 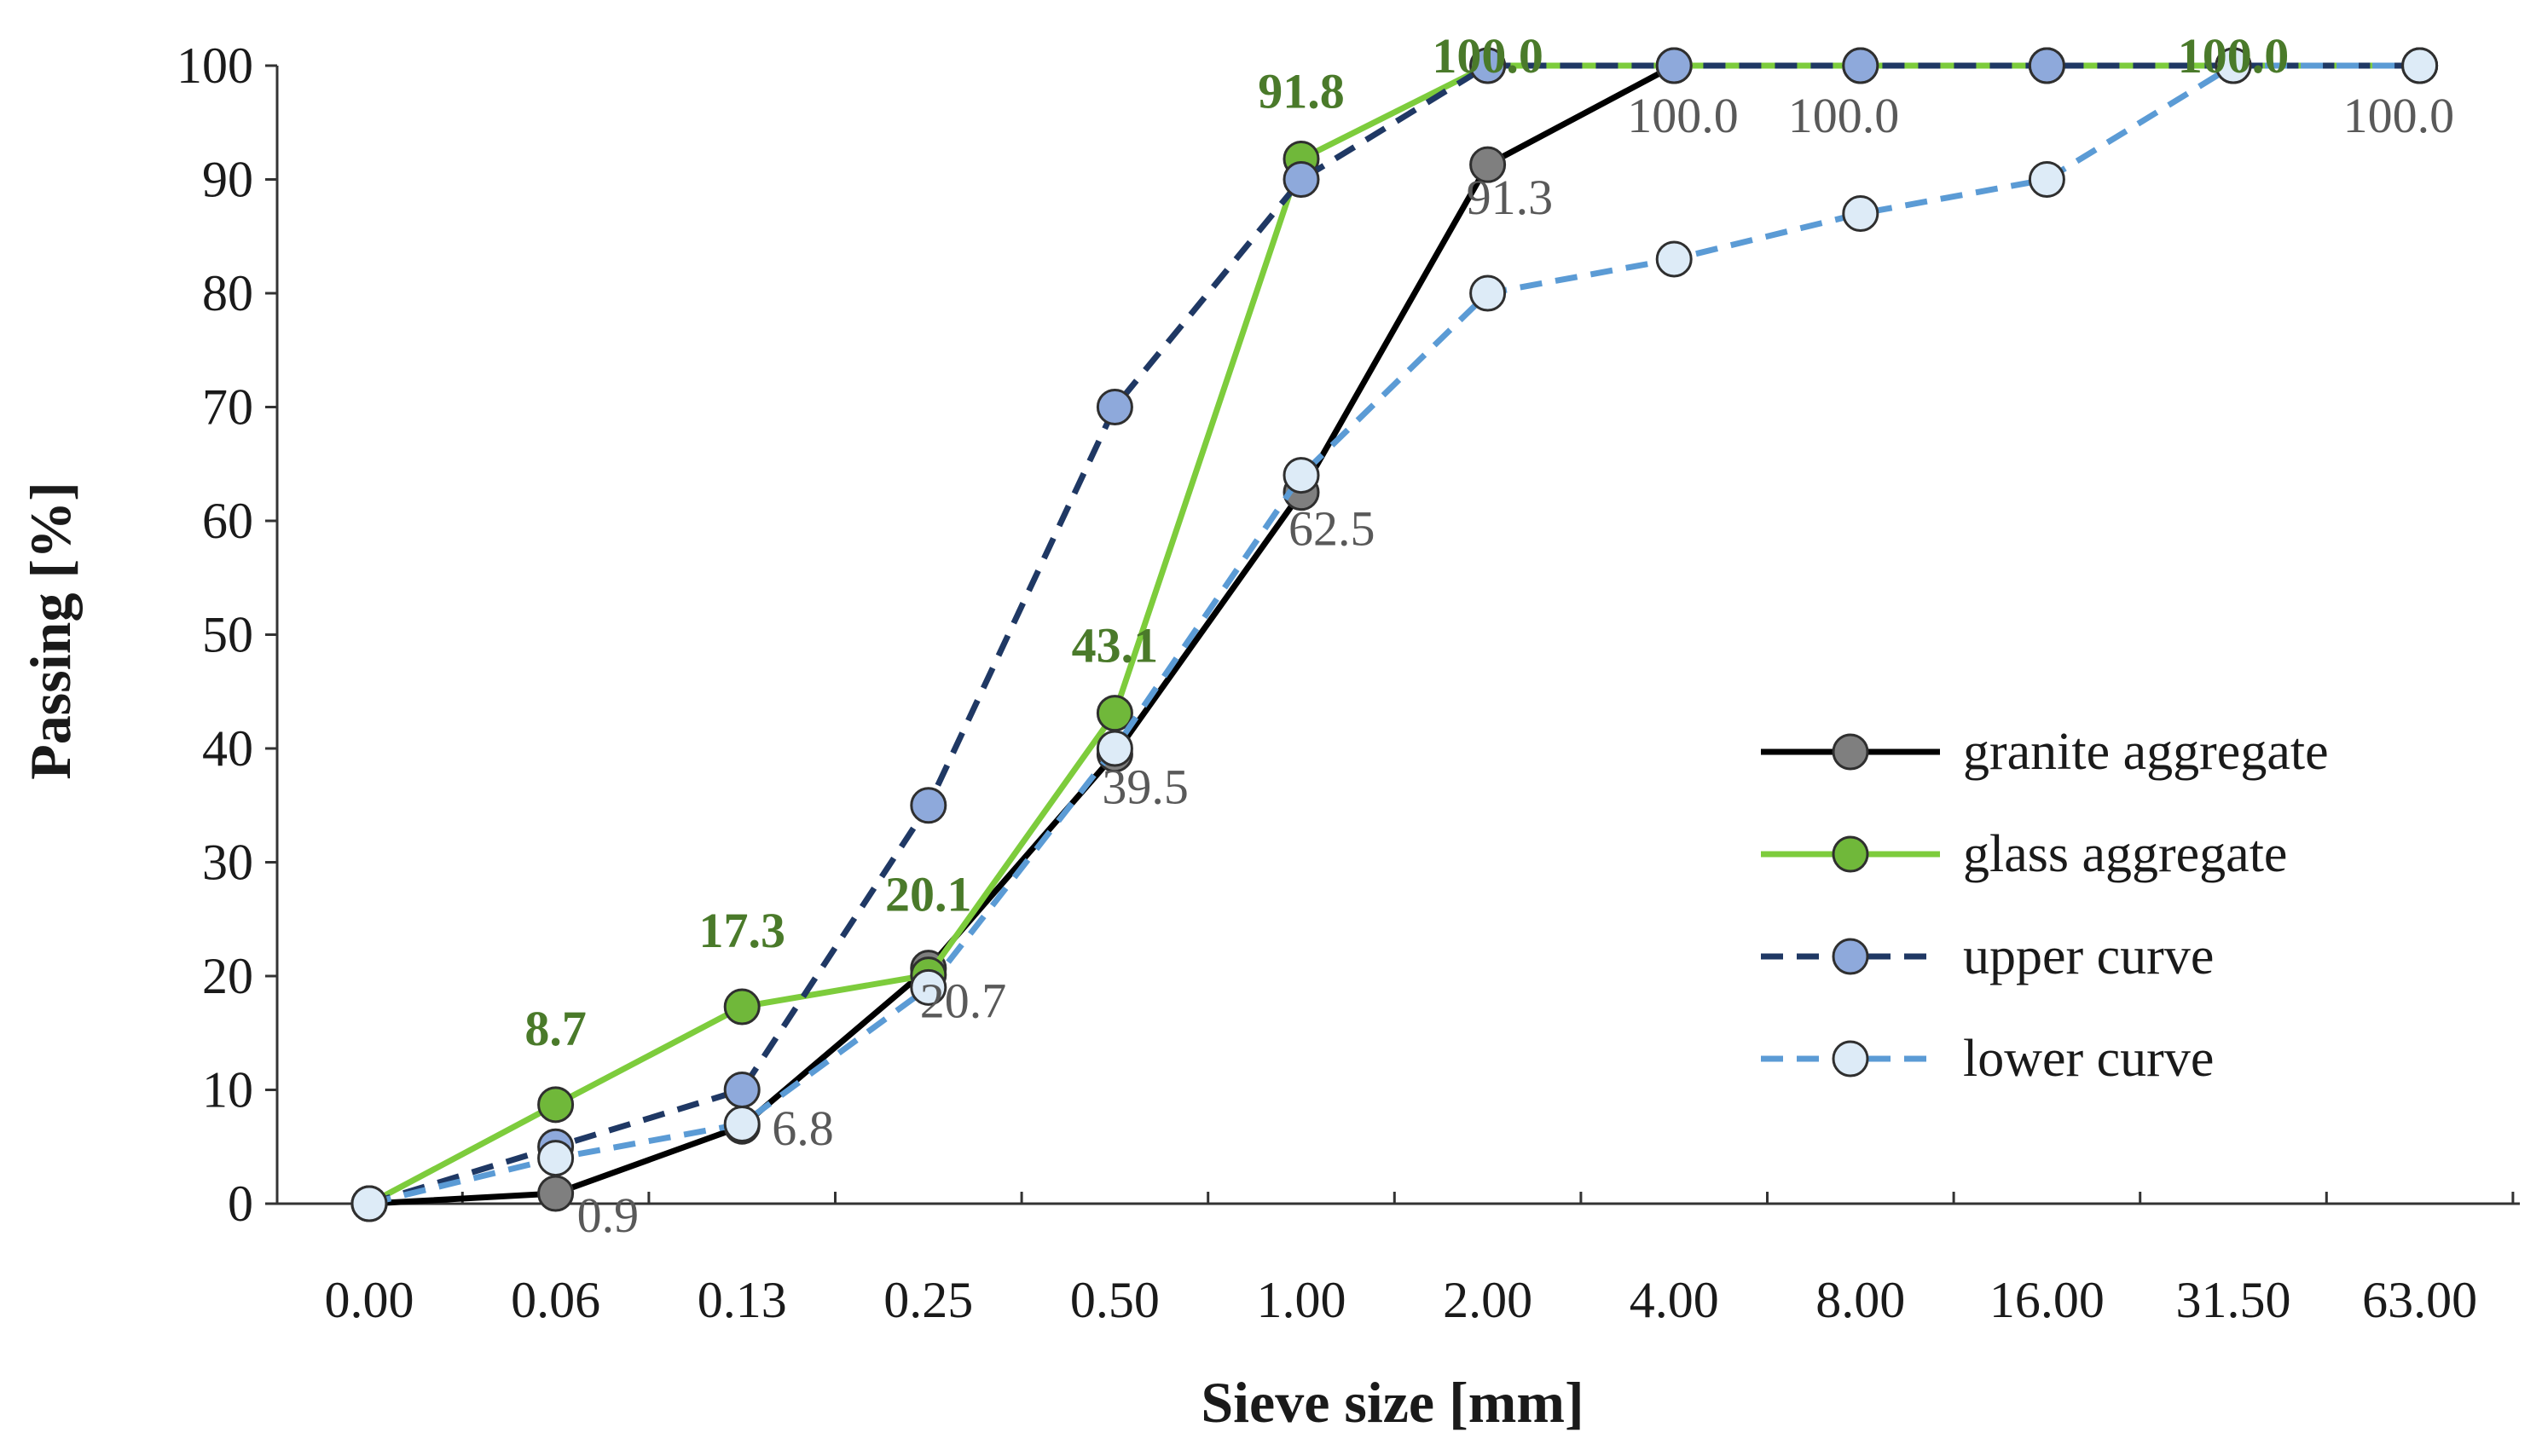 I want to click on legend-item-glass: glass aggregate, so click(x=2024, y=854).